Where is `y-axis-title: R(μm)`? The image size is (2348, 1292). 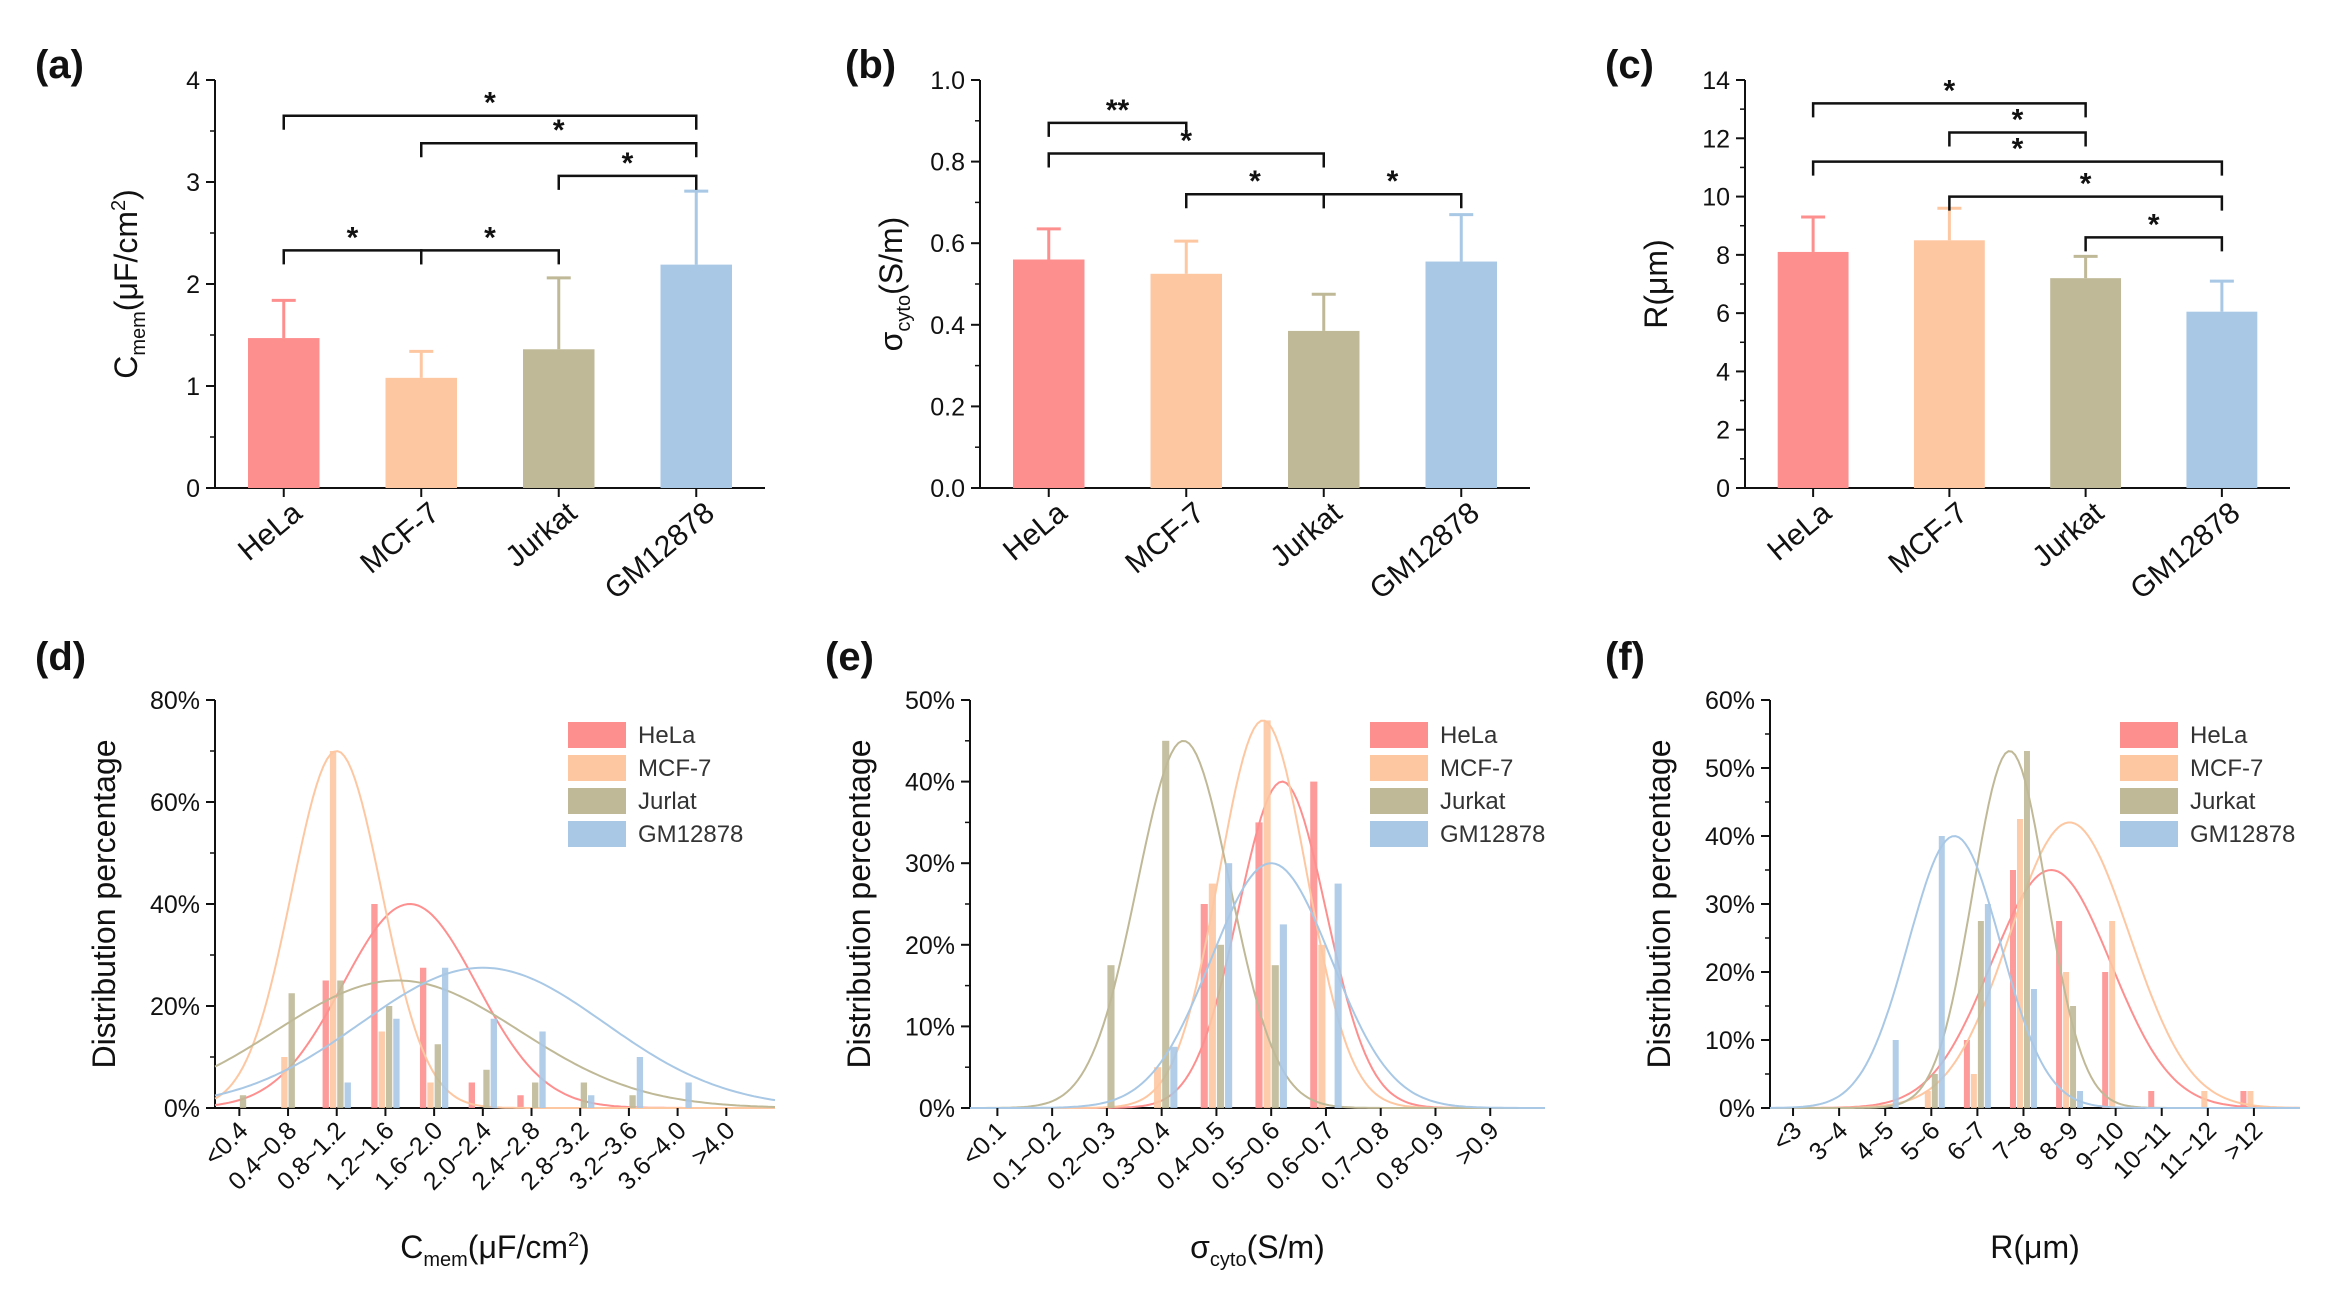 y-axis-title: R(μm) is located at coordinates (1656, 284).